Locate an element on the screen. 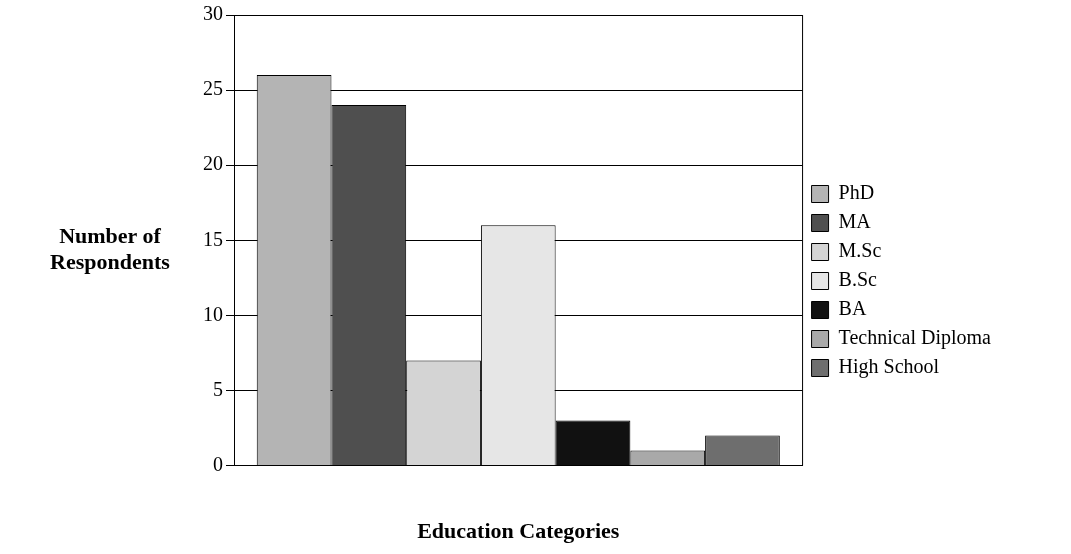 The width and height of the screenshot is (1071, 554). y-tick-label: 0 is located at coordinates (218, 463).